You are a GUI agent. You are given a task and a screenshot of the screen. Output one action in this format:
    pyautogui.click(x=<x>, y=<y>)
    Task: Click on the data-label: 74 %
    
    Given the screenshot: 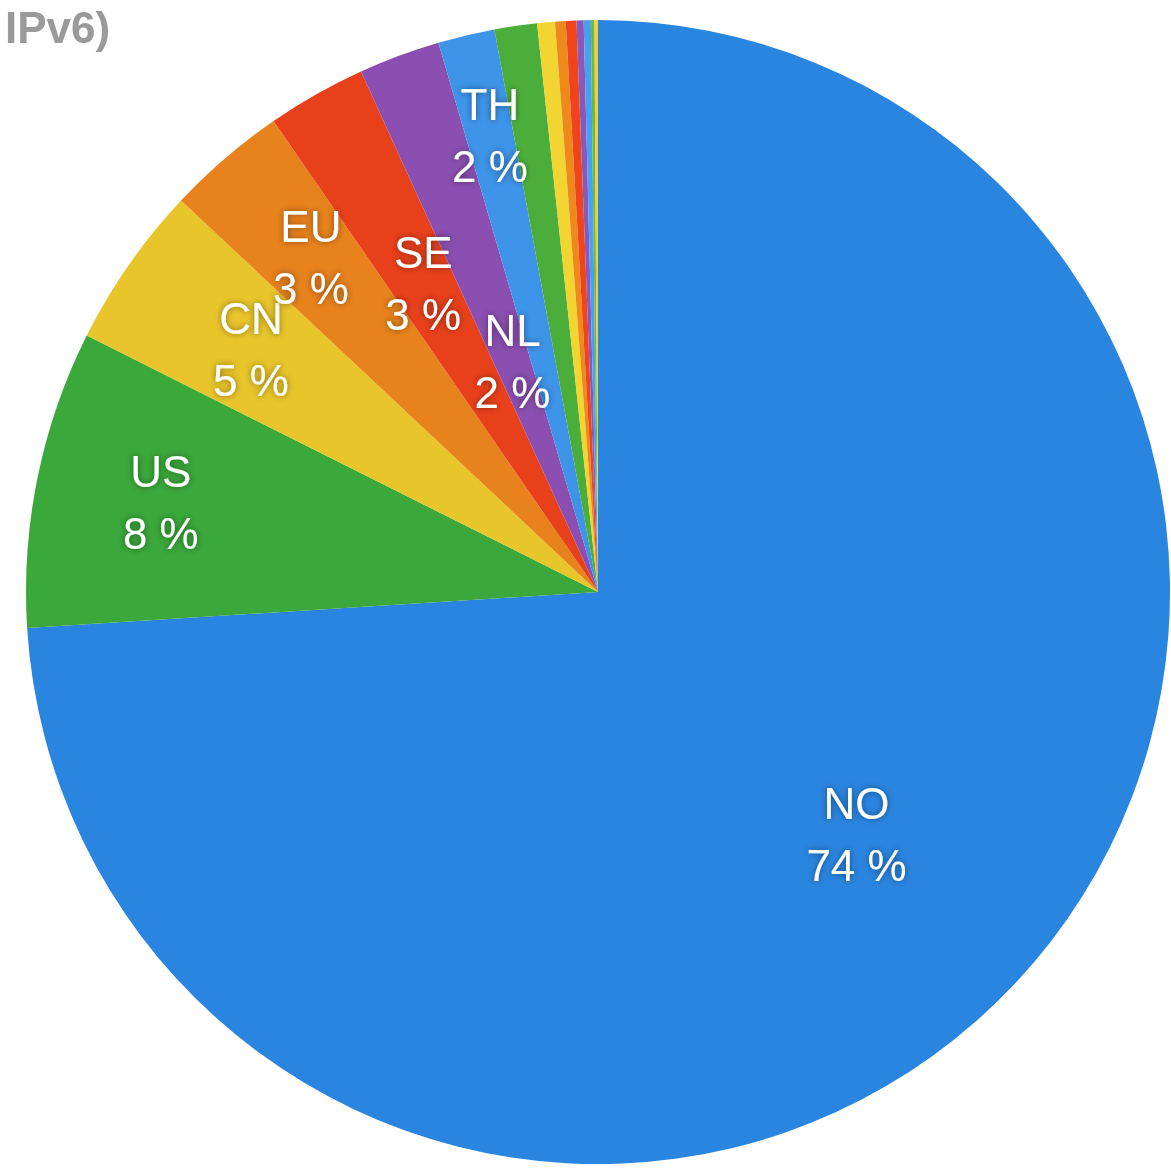 What is the action you would take?
    pyautogui.click(x=856, y=866)
    